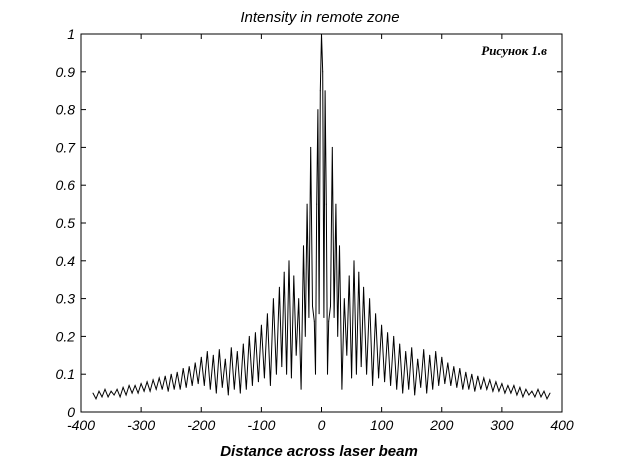 This screenshot has width=622, height=466. What do you see at coordinates (502, 425) in the screenshot?
I see `x-tick-label: 300` at bounding box center [502, 425].